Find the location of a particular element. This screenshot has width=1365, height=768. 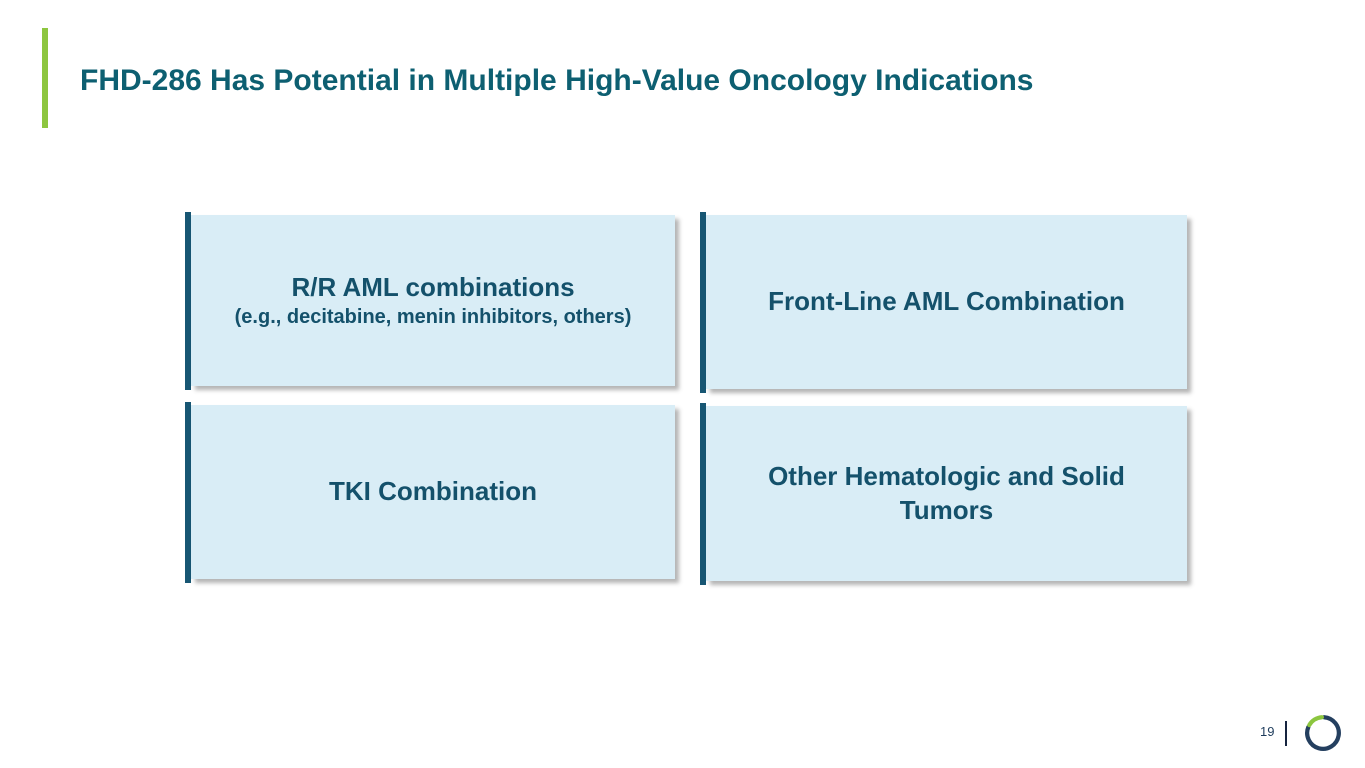

box-body: Other Hematologic and Solid Tumors is located at coordinates (946, 493).